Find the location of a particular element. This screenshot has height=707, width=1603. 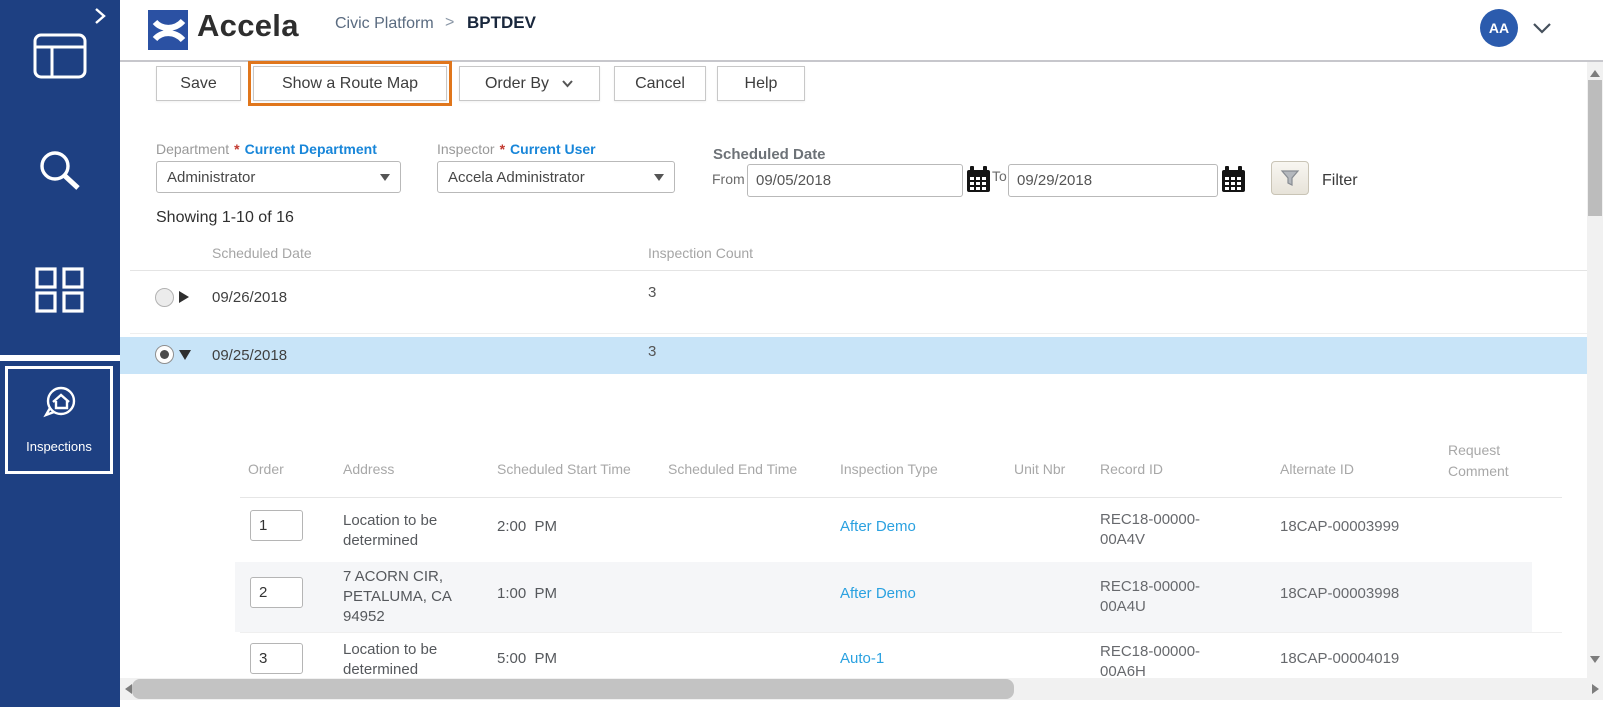

department-select-value: Administrator is located at coordinates (211, 177).